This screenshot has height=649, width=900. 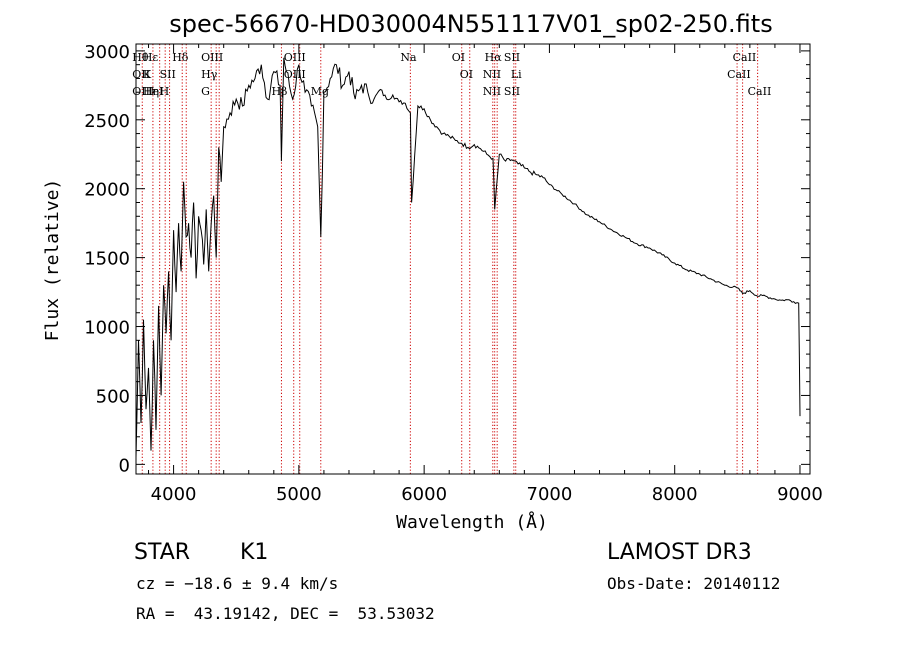 I want to click on object-class: STAR, so click(x=162, y=552).